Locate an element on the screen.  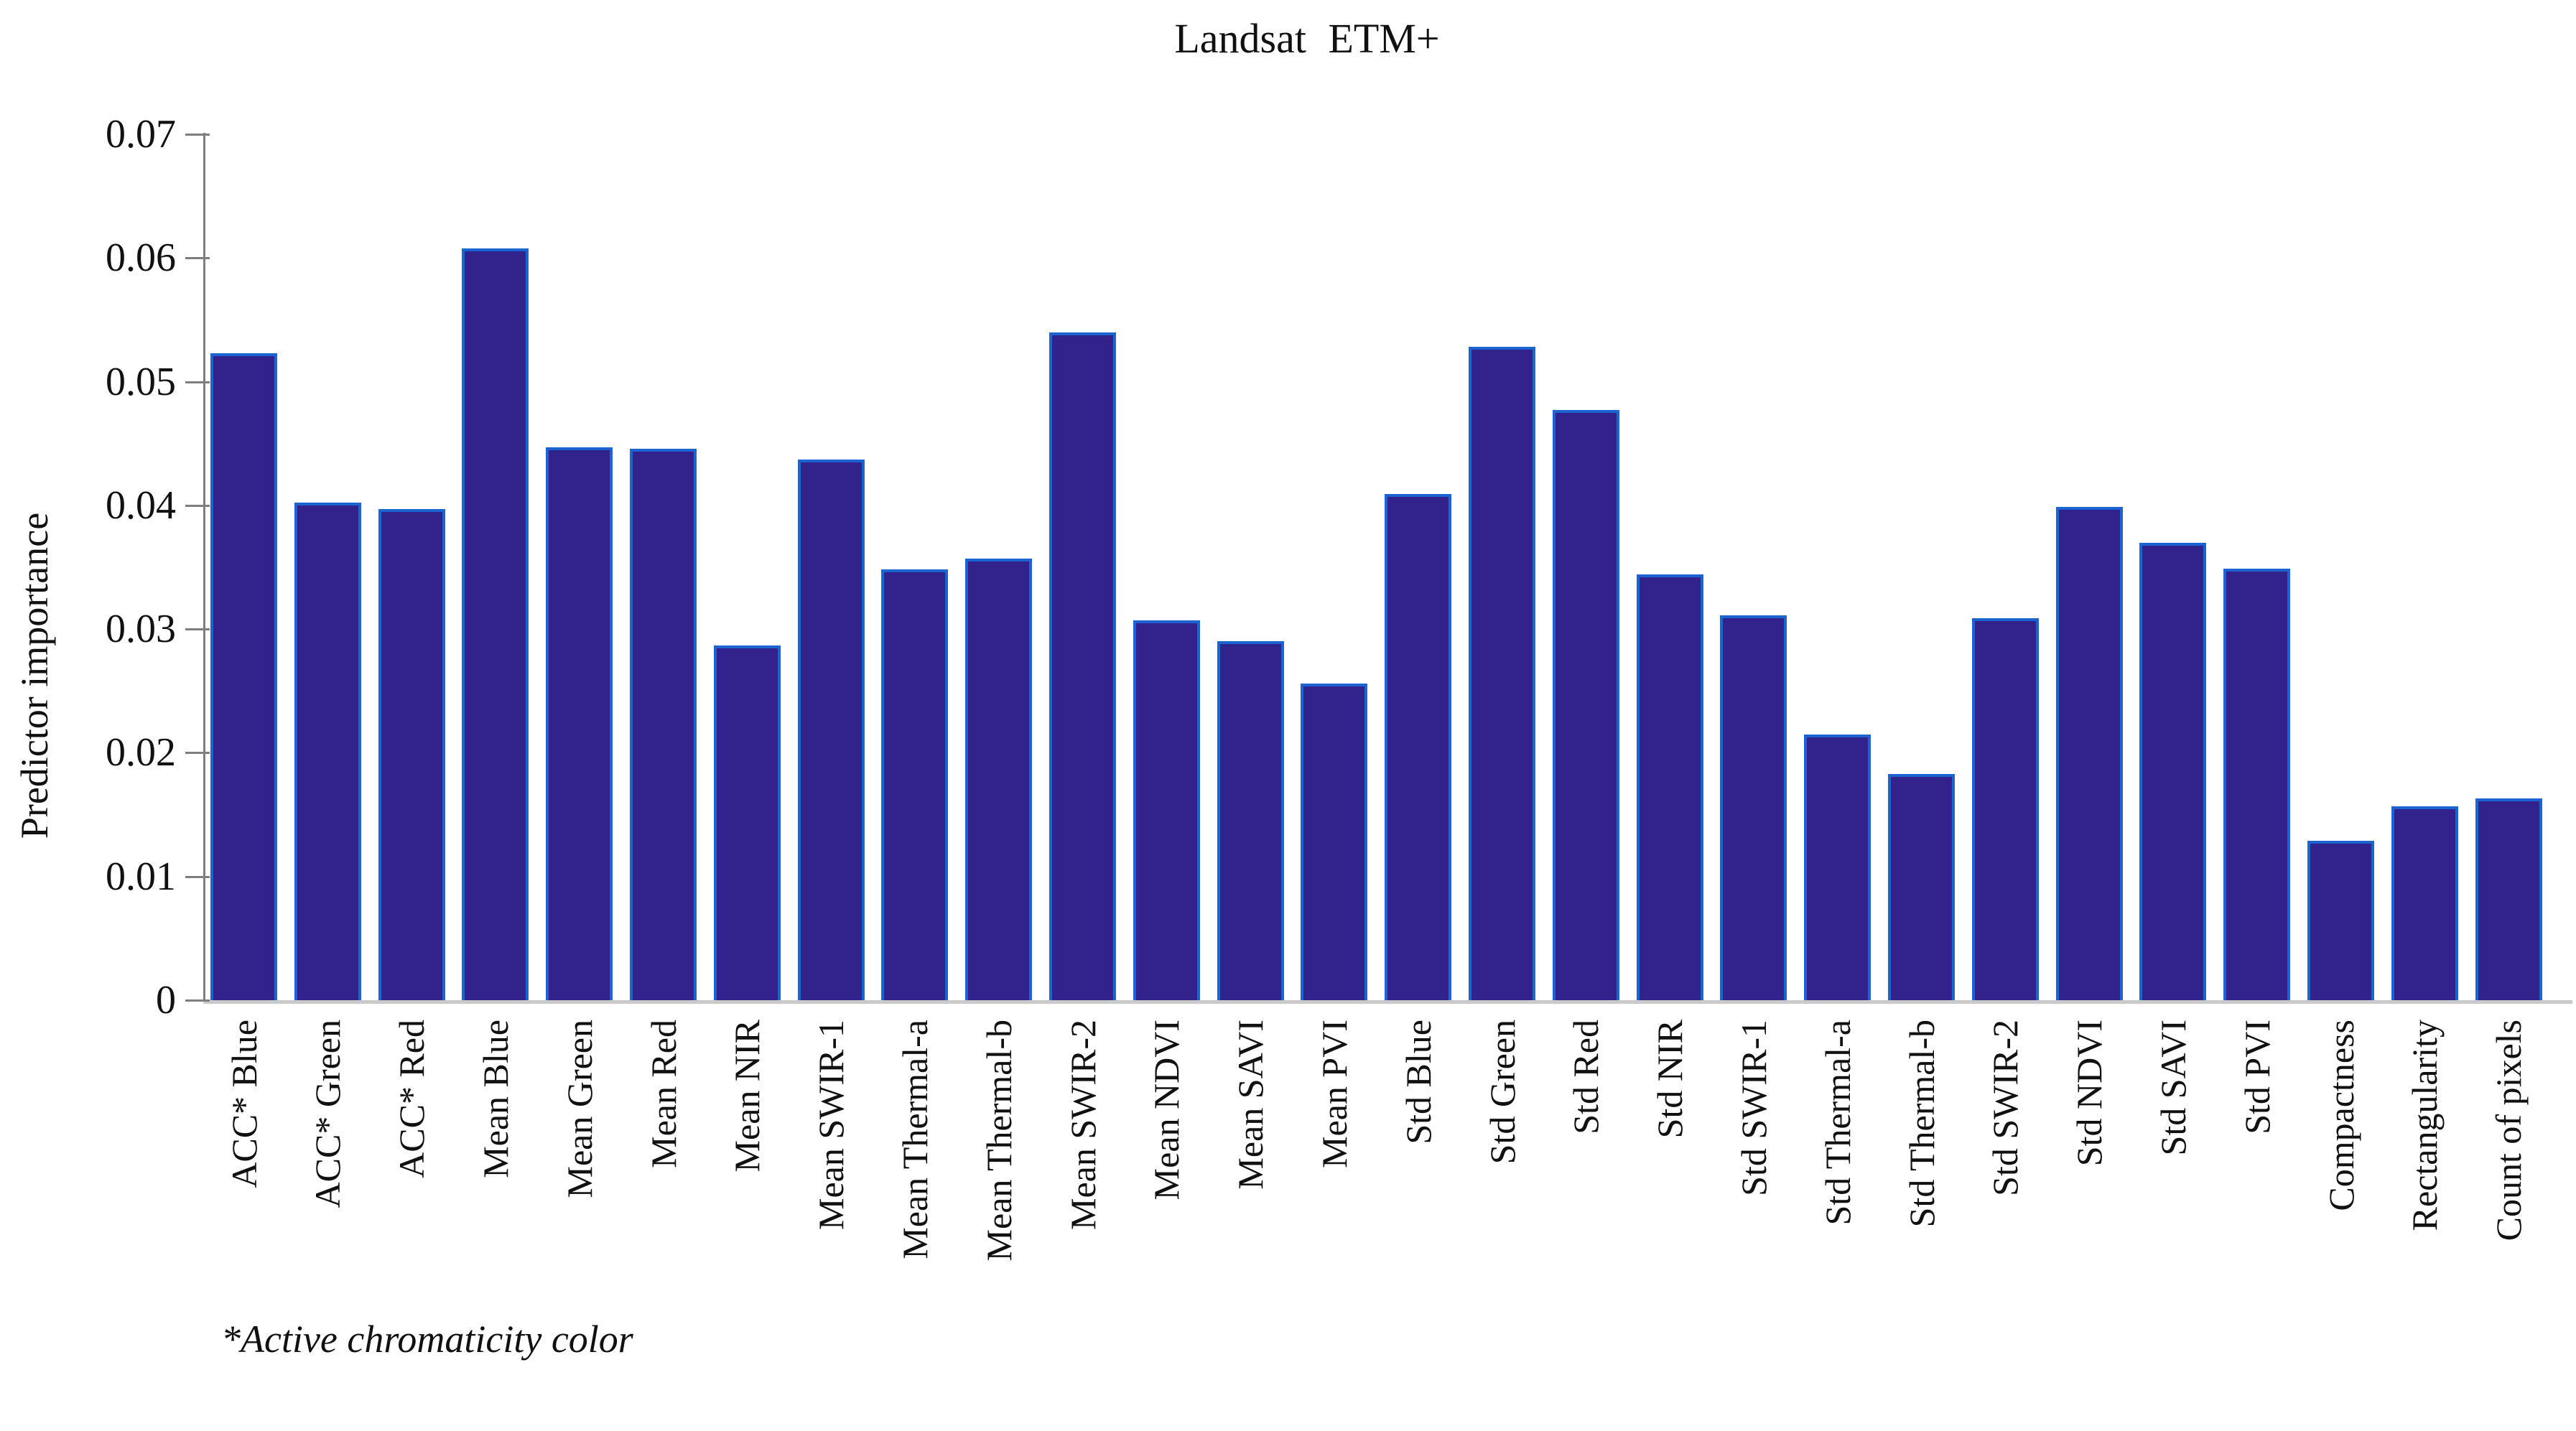
bar-acc-red is located at coordinates (411, 754).